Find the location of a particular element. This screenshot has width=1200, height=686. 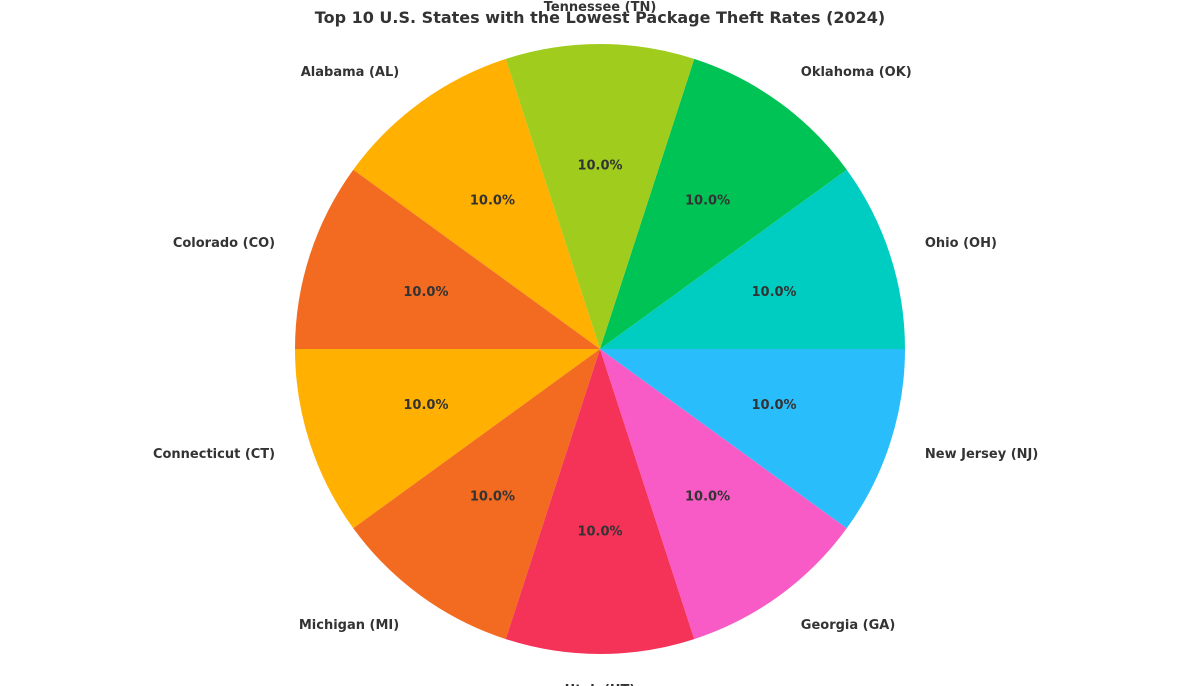

slice-category-label: Alabama (AL) is located at coordinates (350, 72).